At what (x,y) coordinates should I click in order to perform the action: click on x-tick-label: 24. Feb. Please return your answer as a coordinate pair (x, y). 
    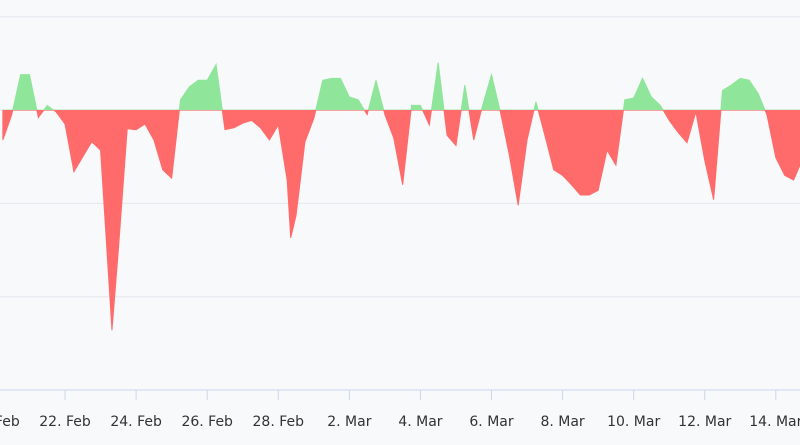
    Looking at the image, I should click on (136, 422).